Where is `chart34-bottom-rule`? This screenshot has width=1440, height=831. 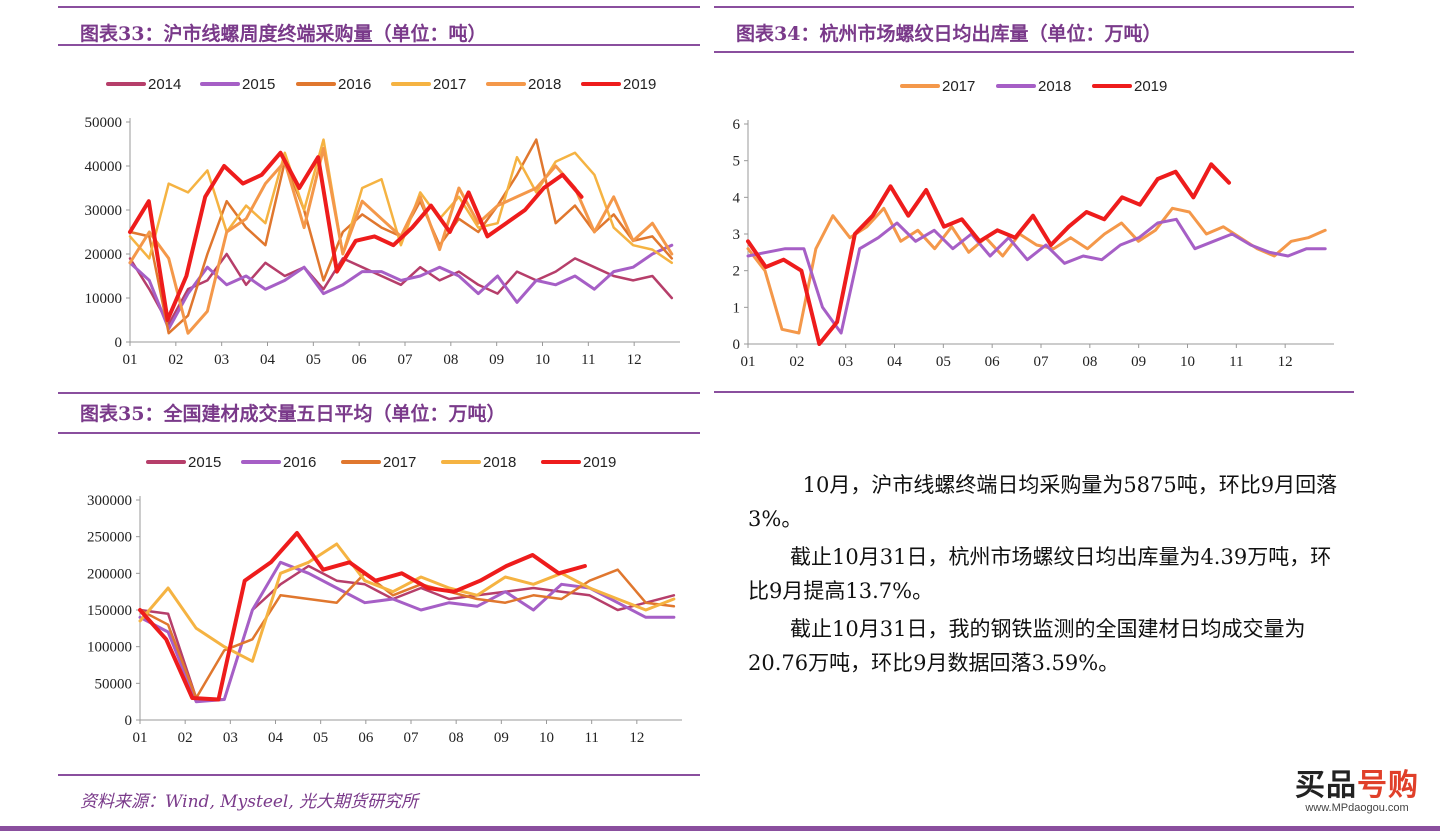 chart34-bottom-rule is located at coordinates (1034, 392).